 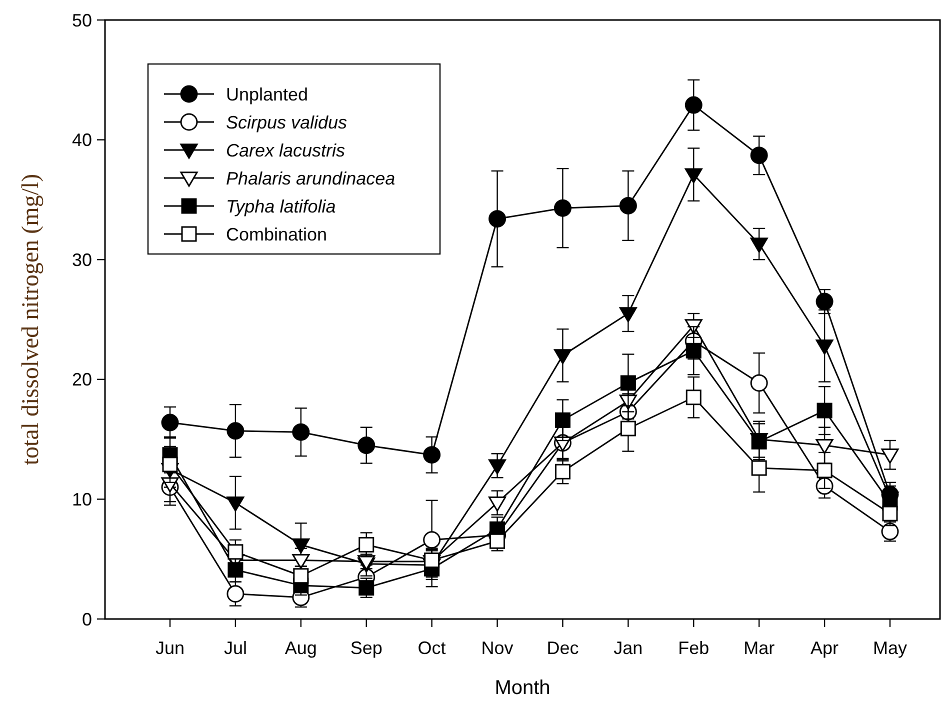 What do you see at coordinates (628, 648) in the screenshot?
I see `x-tick-label: Jan` at bounding box center [628, 648].